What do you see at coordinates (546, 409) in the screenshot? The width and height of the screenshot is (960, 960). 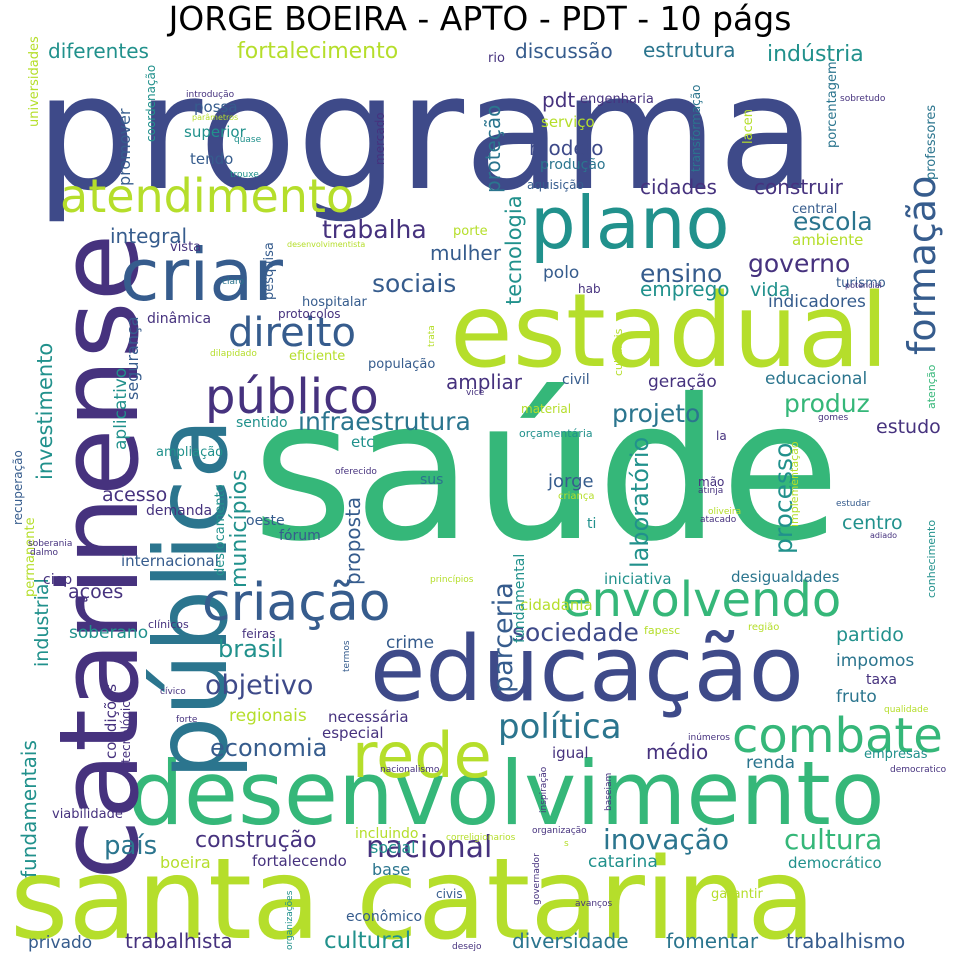 I see `word-material: material` at bounding box center [546, 409].